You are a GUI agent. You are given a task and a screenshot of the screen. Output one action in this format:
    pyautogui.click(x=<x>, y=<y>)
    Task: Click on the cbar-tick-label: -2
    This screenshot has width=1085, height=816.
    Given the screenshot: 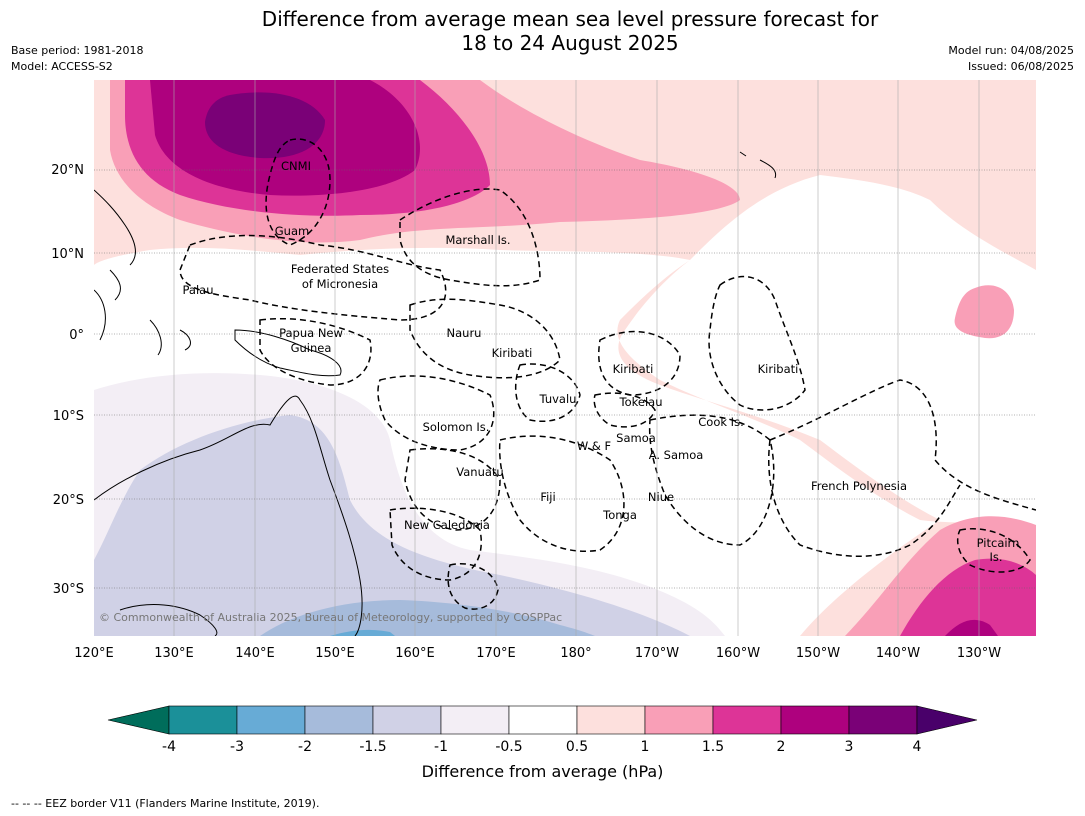 What is the action you would take?
    pyautogui.click(x=305, y=747)
    